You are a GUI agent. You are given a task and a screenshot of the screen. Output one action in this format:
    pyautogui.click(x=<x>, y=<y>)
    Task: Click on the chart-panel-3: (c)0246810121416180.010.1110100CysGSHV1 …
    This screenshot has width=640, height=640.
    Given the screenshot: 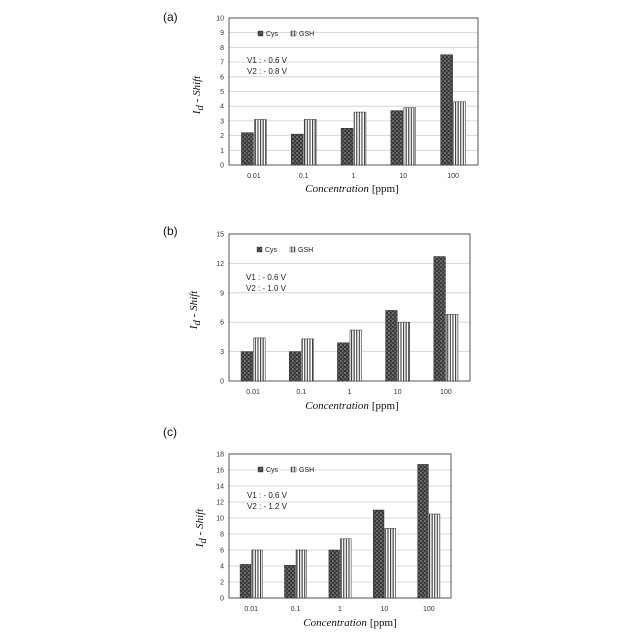 What is the action you would take?
    pyautogui.click(x=307, y=527)
    